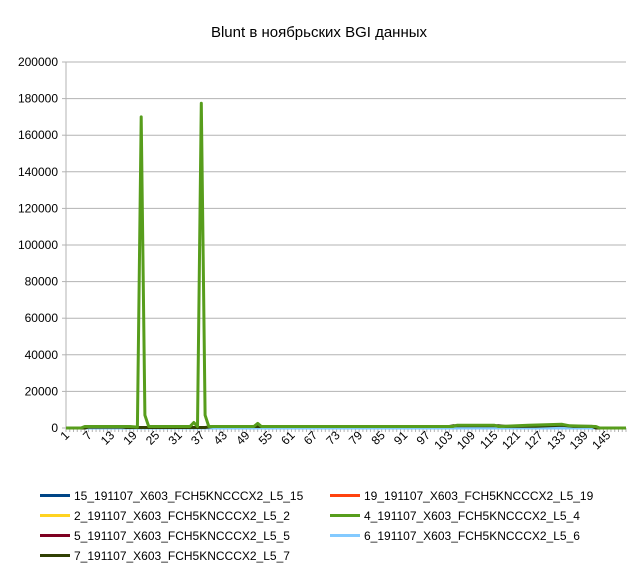  What do you see at coordinates (511, 440) in the screenshot?
I see `x-tick-label-20: 121` at bounding box center [511, 440].